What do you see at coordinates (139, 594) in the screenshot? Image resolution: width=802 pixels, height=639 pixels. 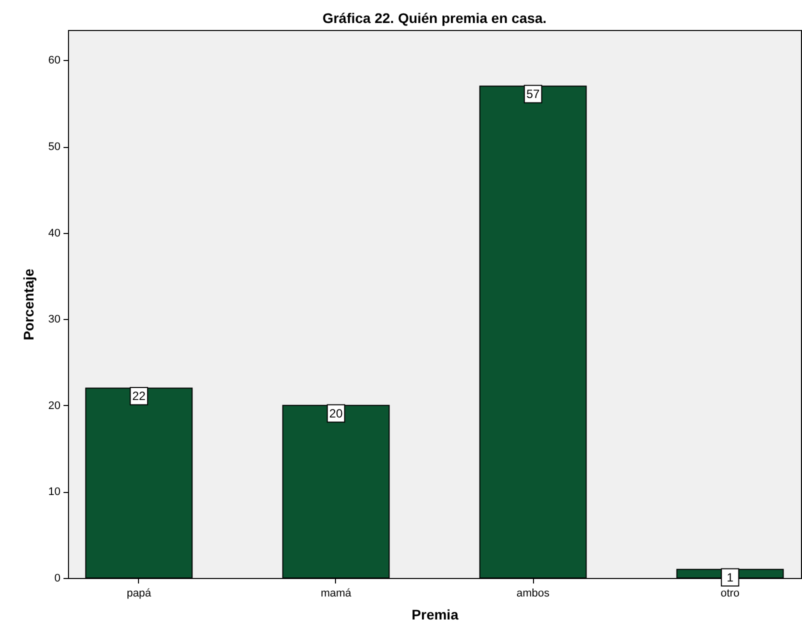 I see `x-tick-label: papá` at bounding box center [139, 594].